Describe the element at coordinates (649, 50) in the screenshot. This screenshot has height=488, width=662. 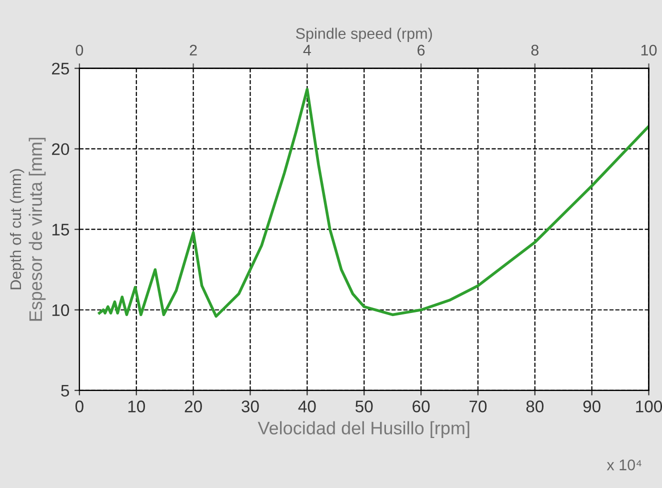
I see `x2-tick-label: 10` at that location.